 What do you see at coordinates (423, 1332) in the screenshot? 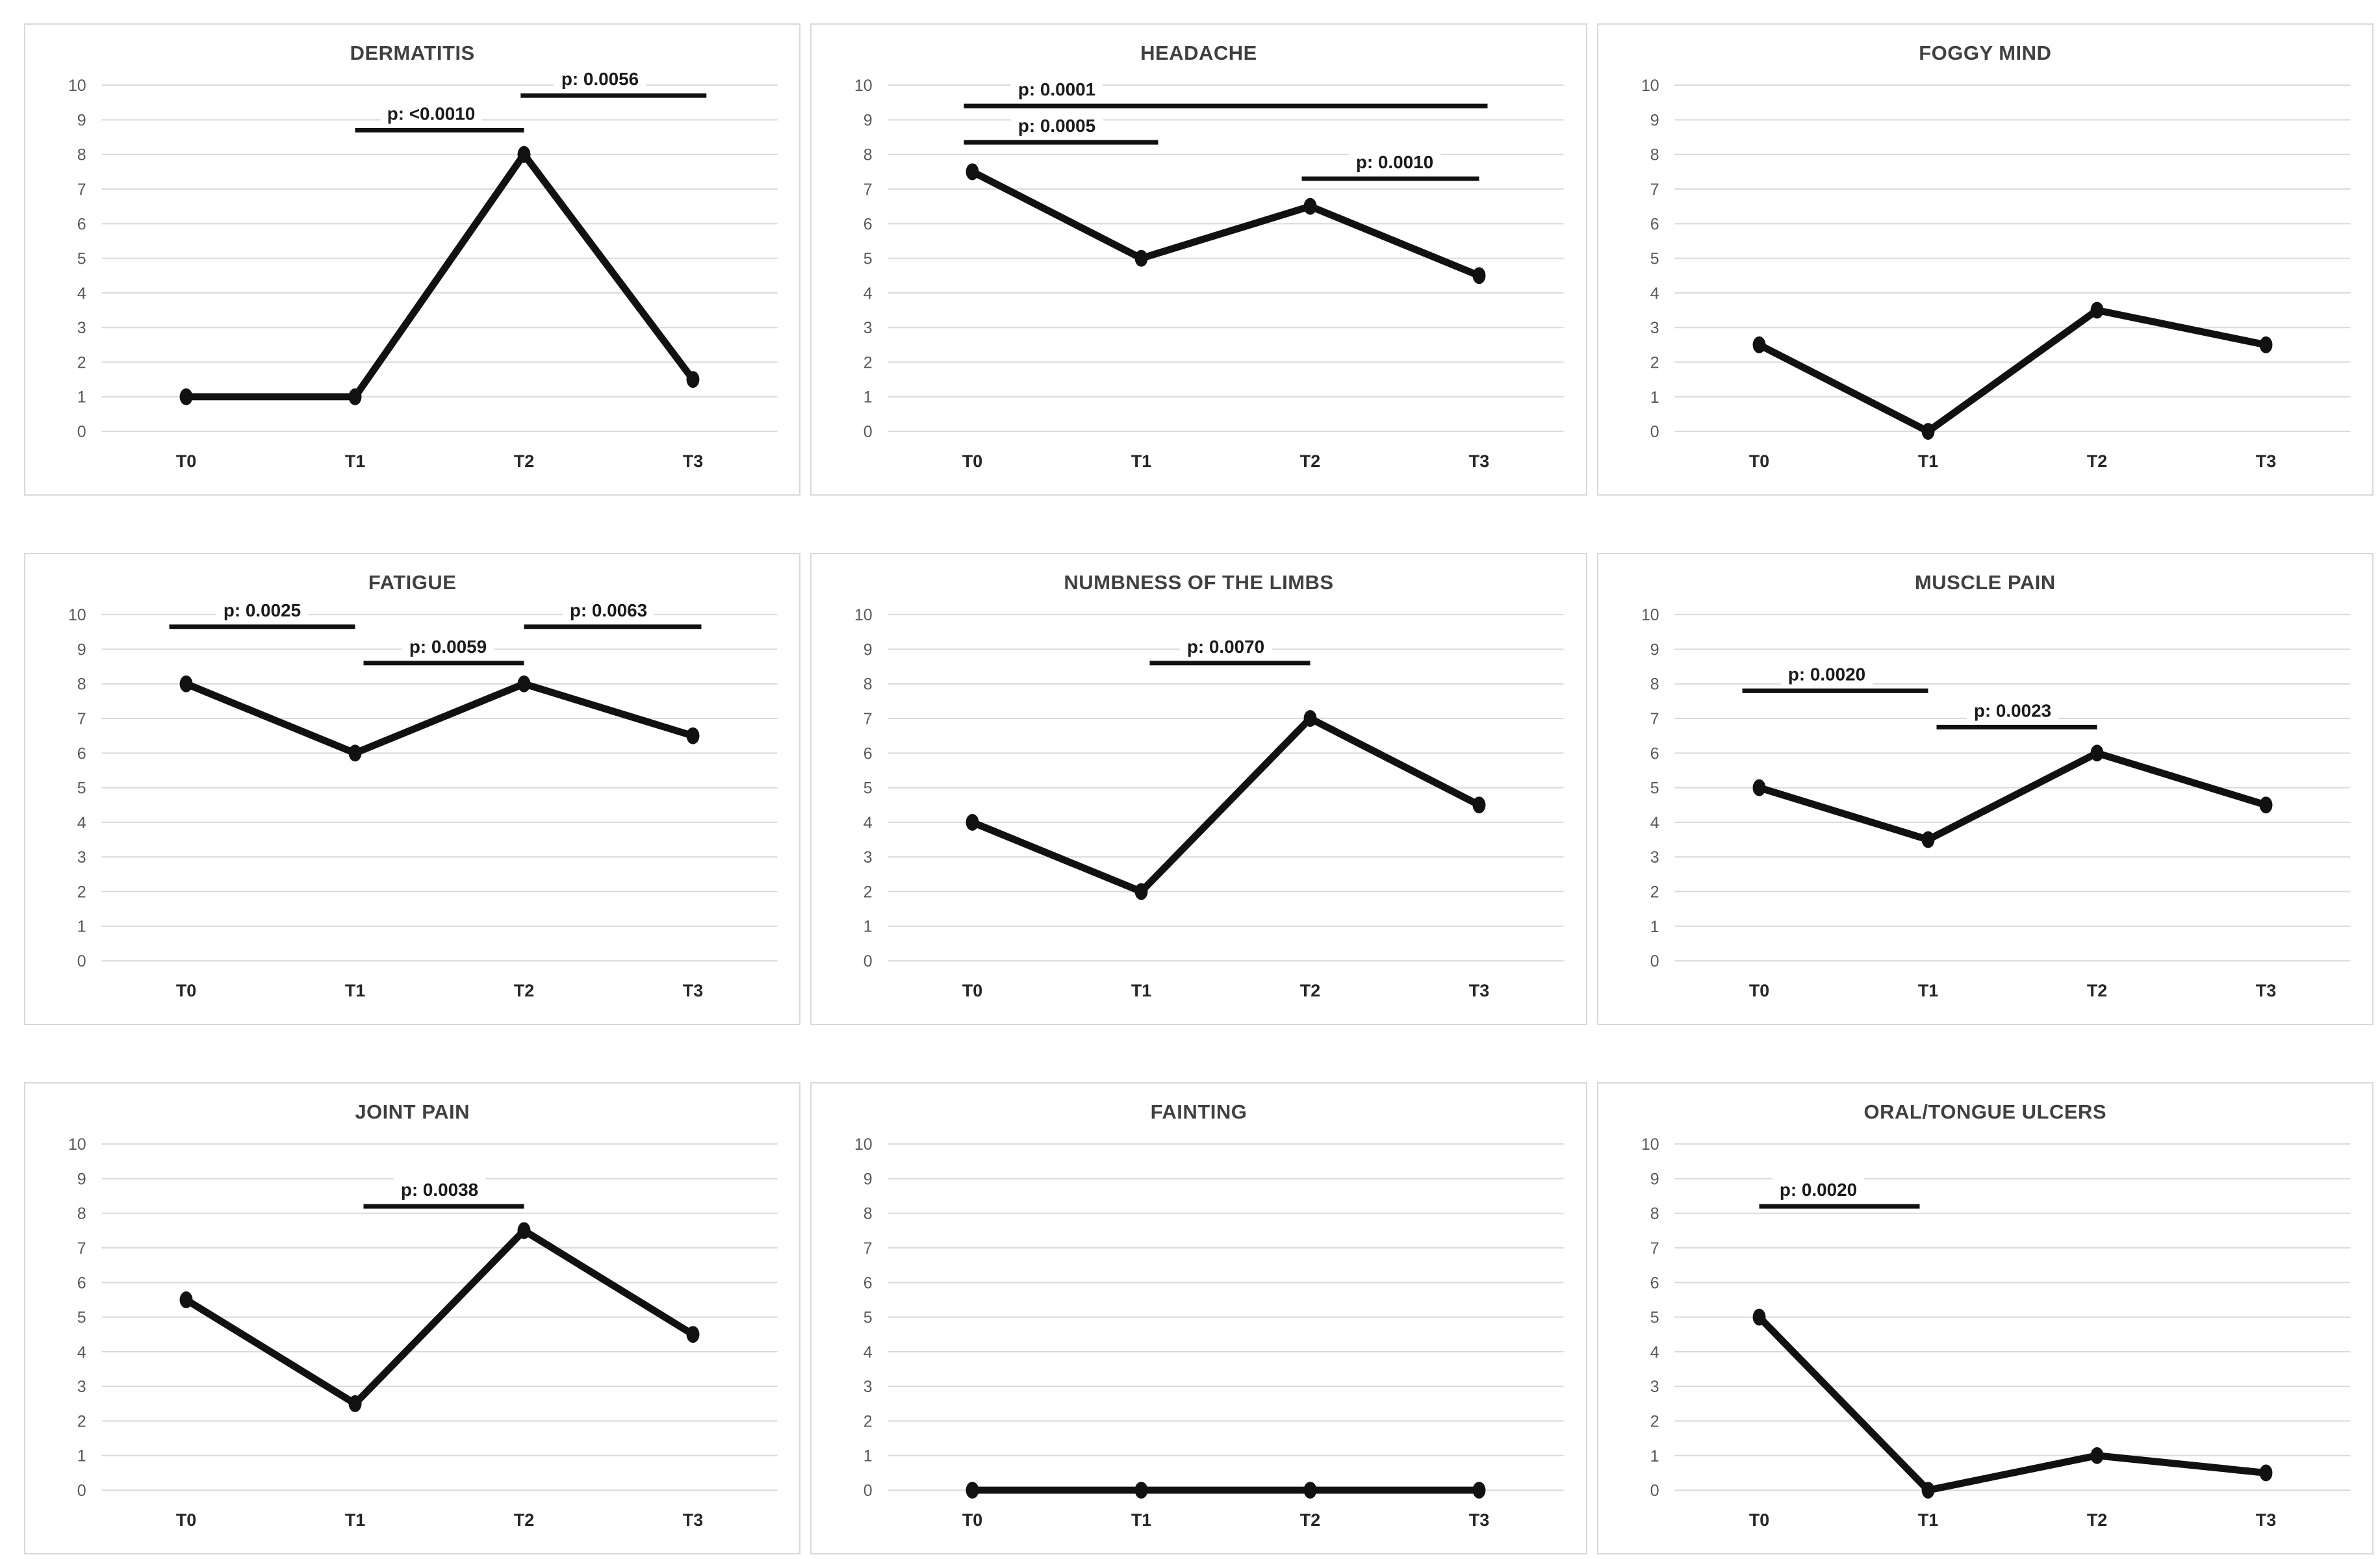
I see `line-chart-canvas: 0 1 2 3 4 5 6 7 8 9 10 T0 T1 T2 T3 p: 0.0038` at bounding box center [423, 1332].